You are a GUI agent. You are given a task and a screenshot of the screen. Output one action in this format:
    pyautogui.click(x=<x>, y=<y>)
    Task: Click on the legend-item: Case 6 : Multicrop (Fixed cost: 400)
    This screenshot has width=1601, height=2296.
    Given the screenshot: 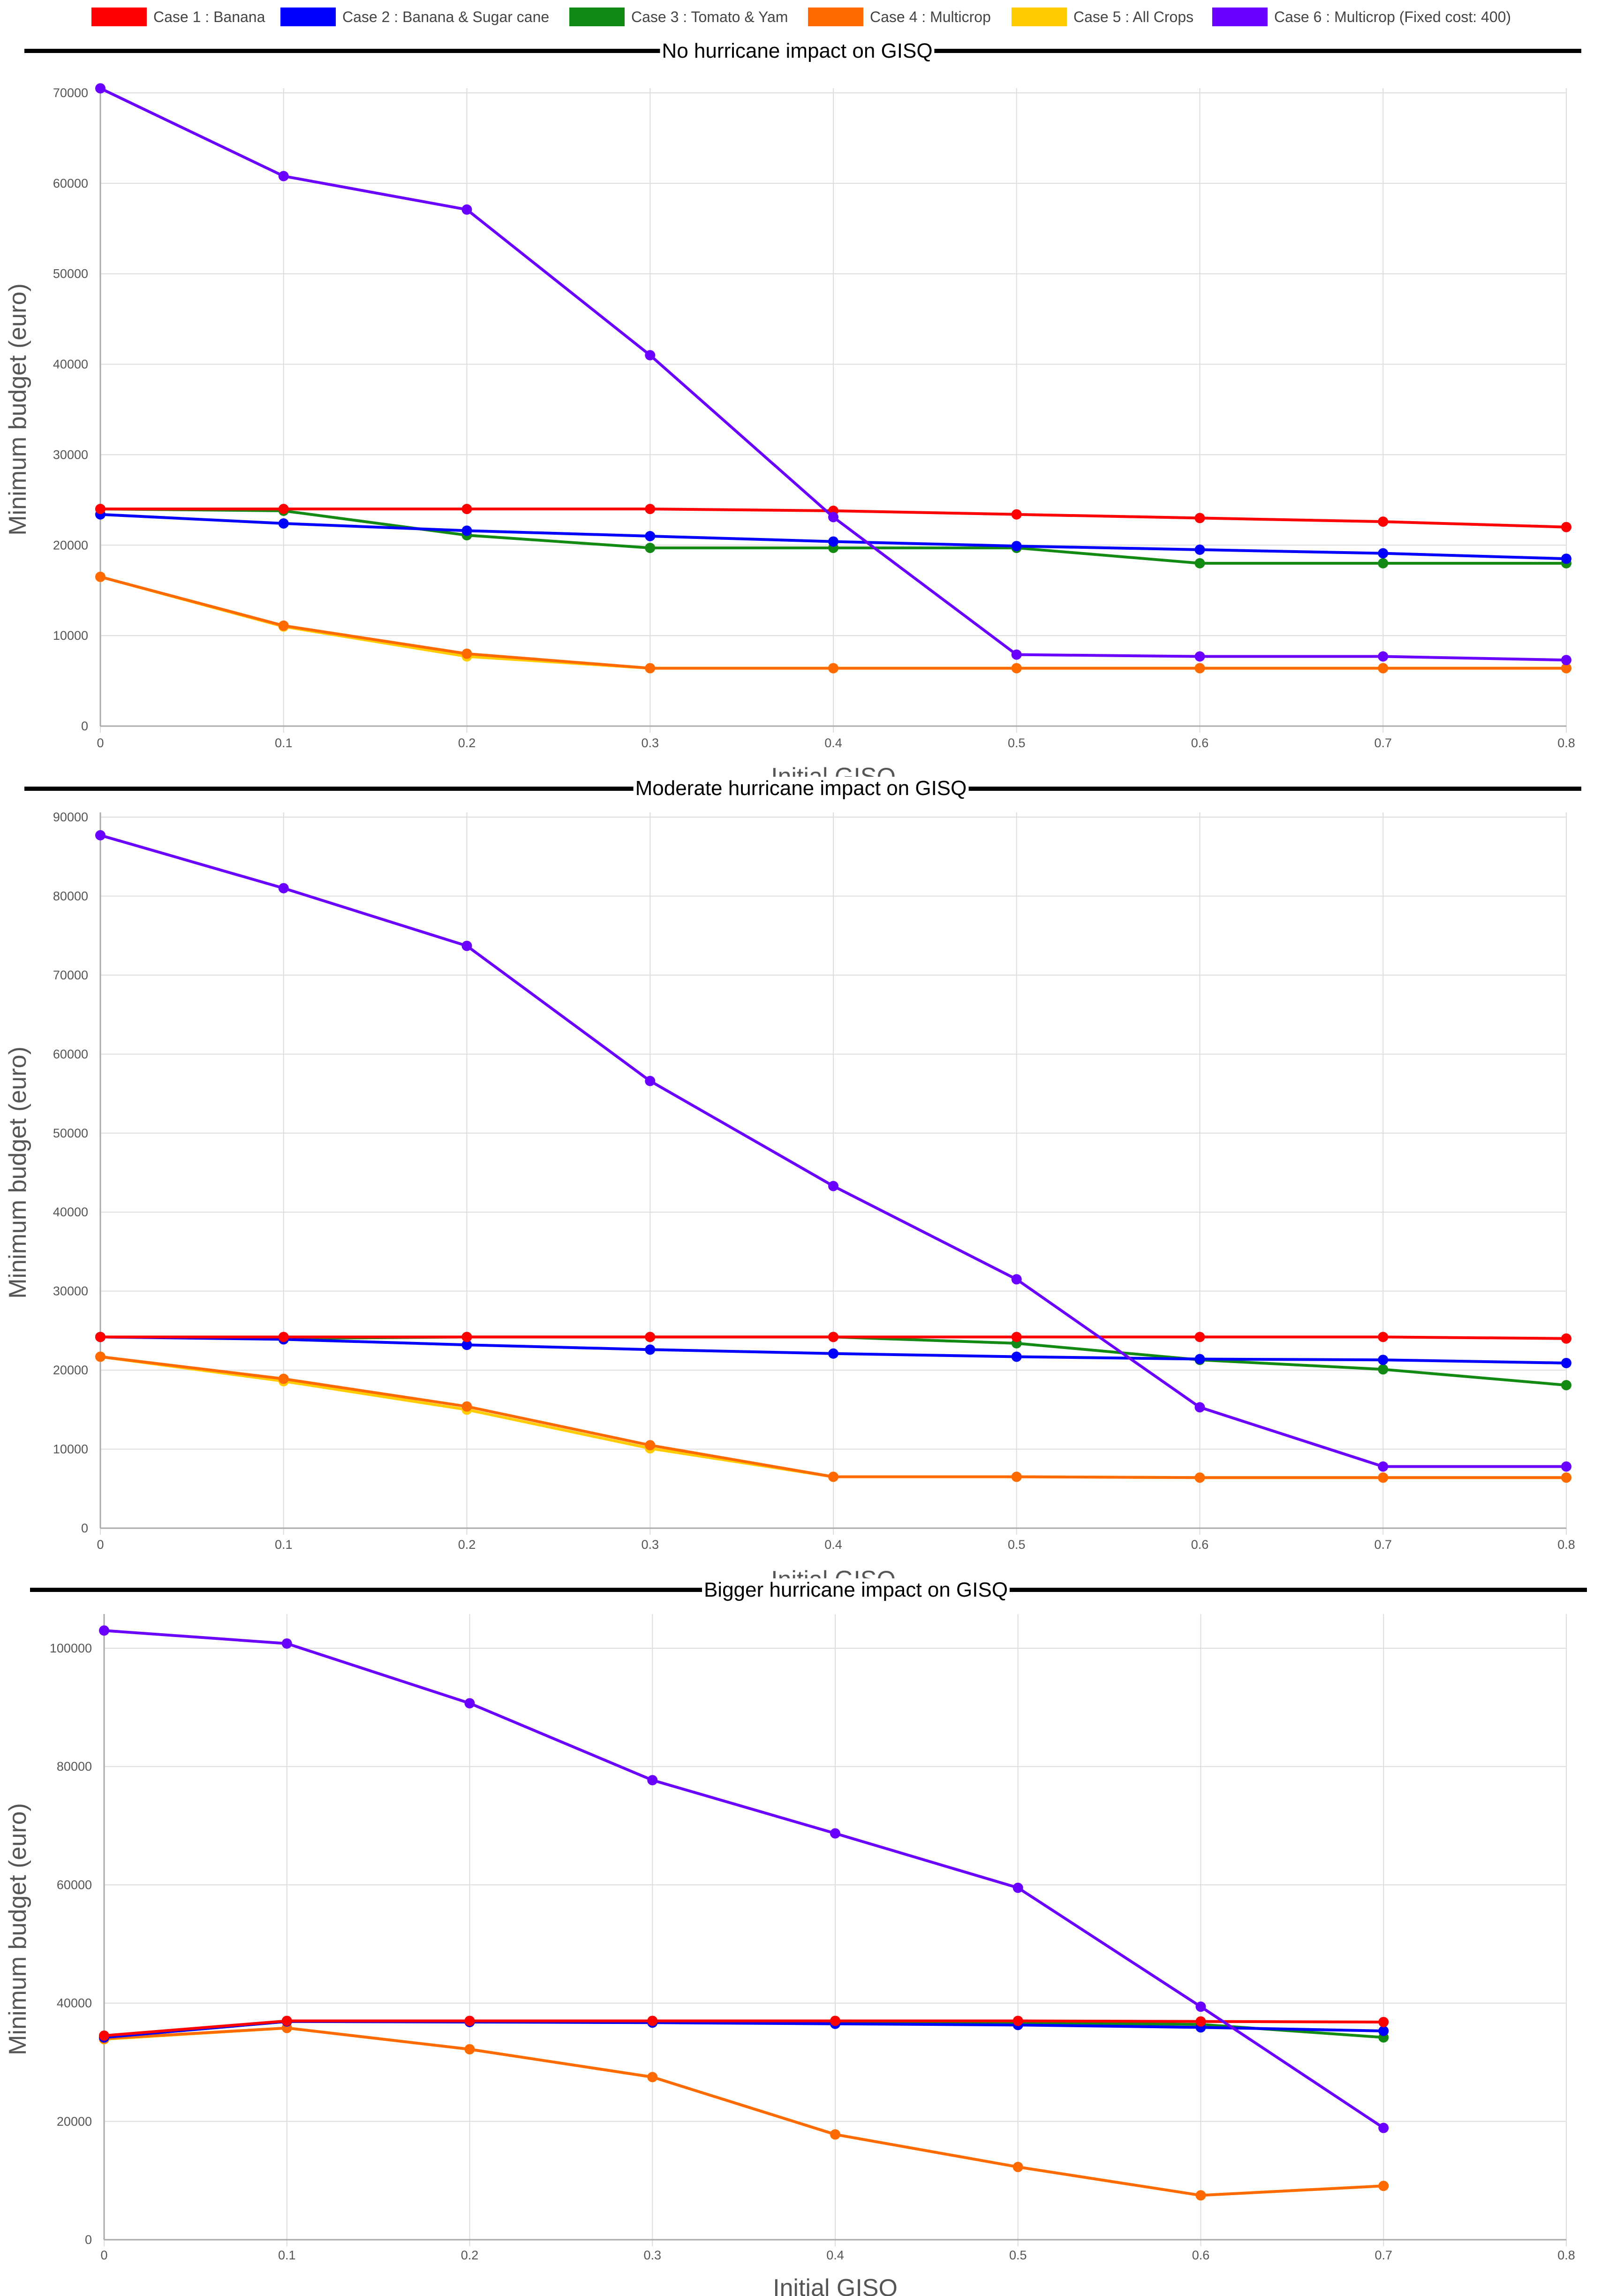 What is the action you would take?
    pyautogui.click(x=1361, y=17)
    